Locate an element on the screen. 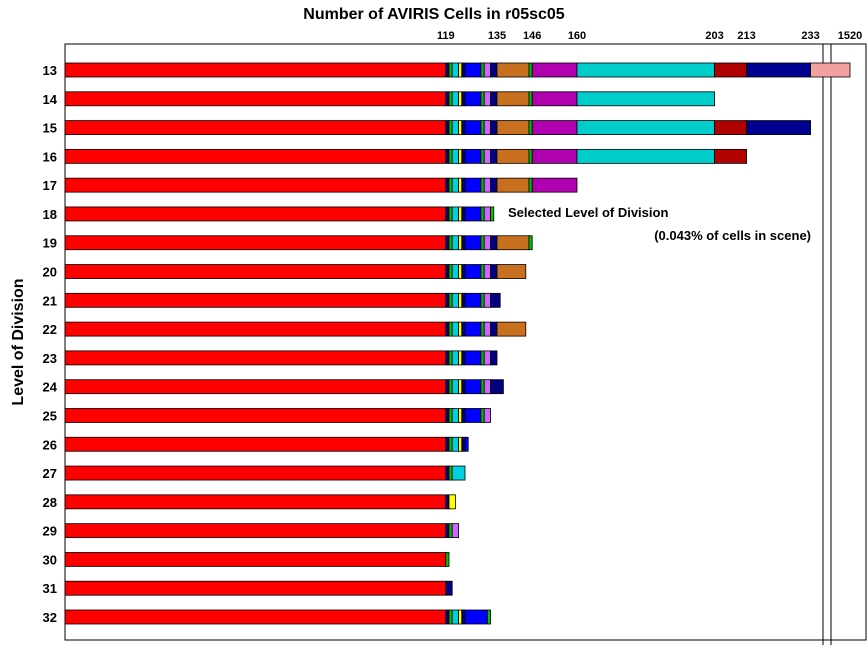 The width and height of the screenshot is (868, 650). y-tick-label: 19 is located at coordinates (50, 243).